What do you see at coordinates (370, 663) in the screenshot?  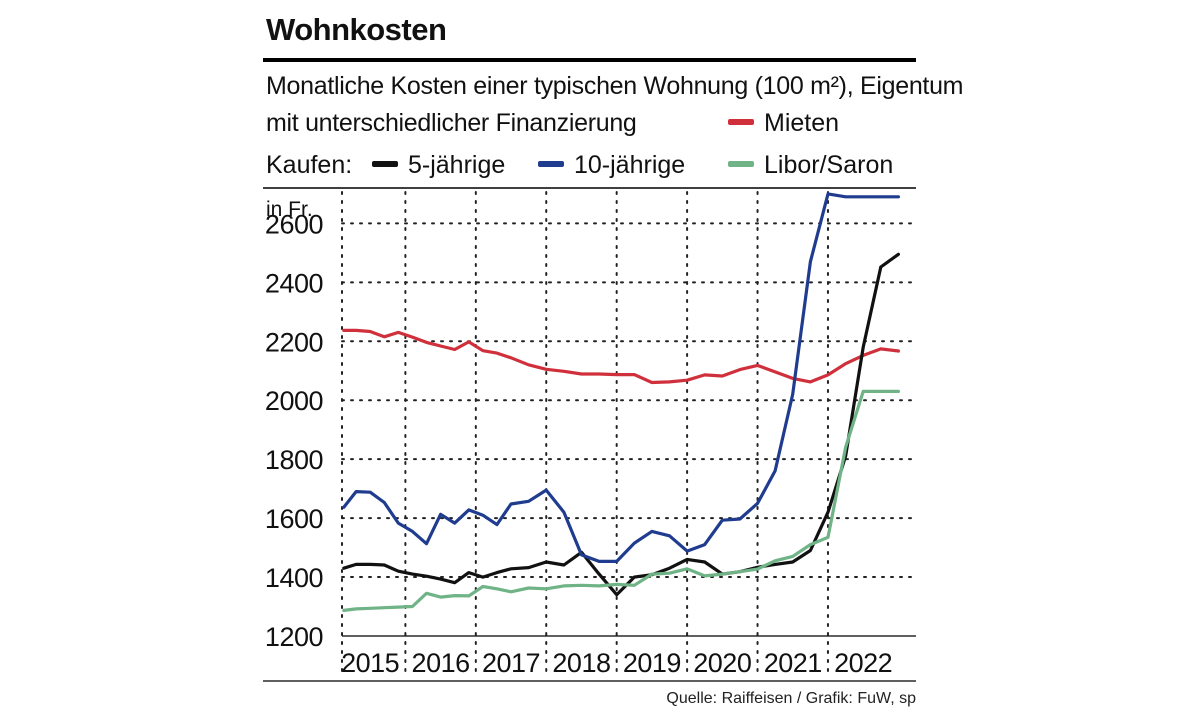 I see `x-tick-label-2015: 2015` at bounding box center [370, 663].